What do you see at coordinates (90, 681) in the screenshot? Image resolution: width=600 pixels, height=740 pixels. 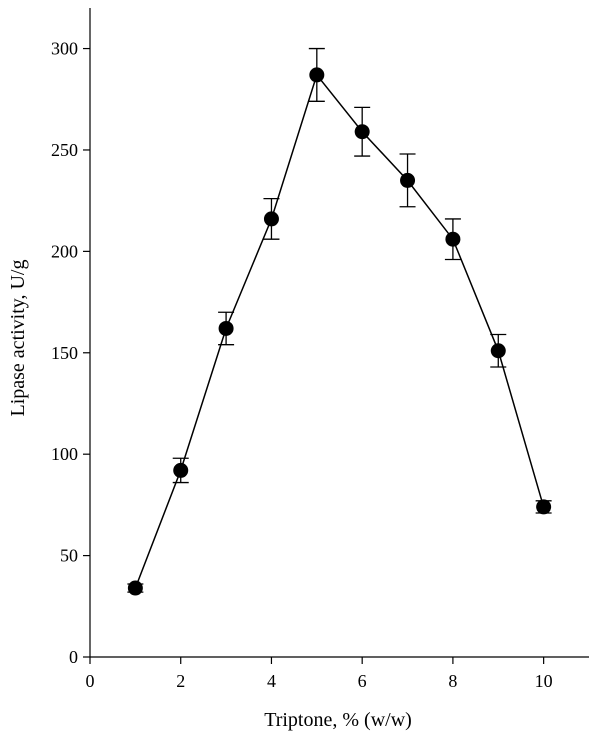 I see `x-tick-label: 0` at bounding box center [90, 681].